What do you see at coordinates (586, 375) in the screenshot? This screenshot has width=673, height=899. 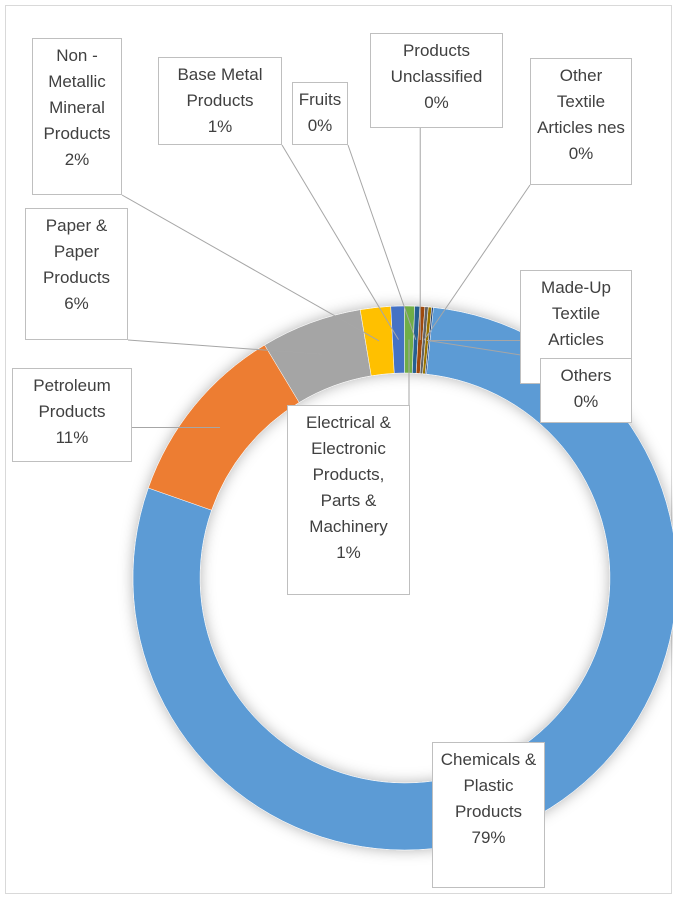 I see `label-name: Others` at bounding box center [586, 375].